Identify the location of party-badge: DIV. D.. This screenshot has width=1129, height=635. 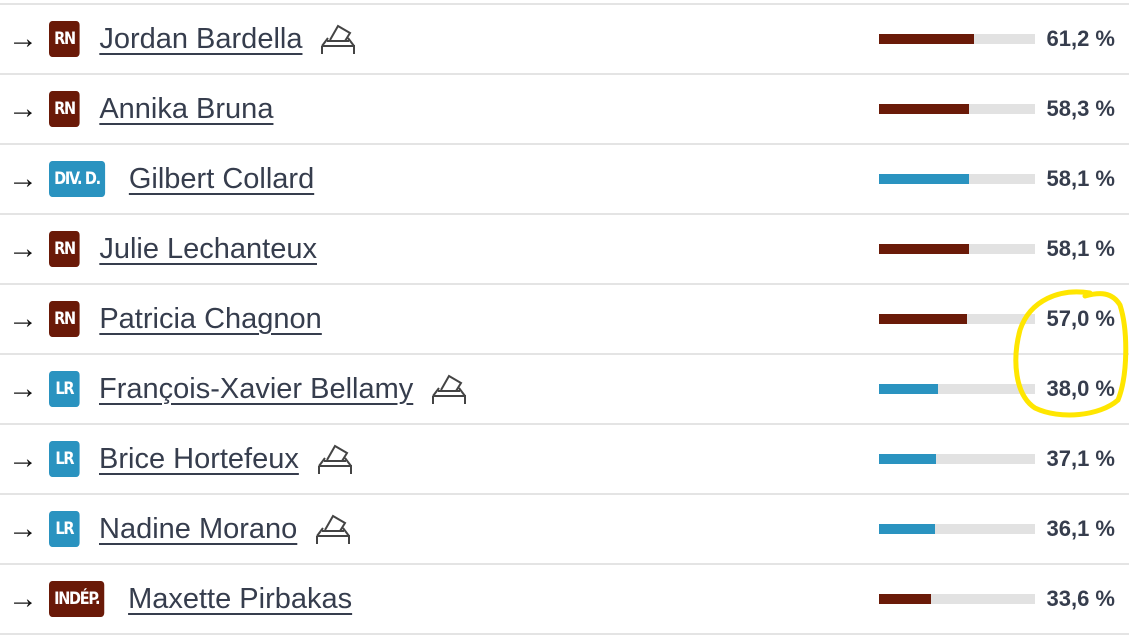
(77, 179).